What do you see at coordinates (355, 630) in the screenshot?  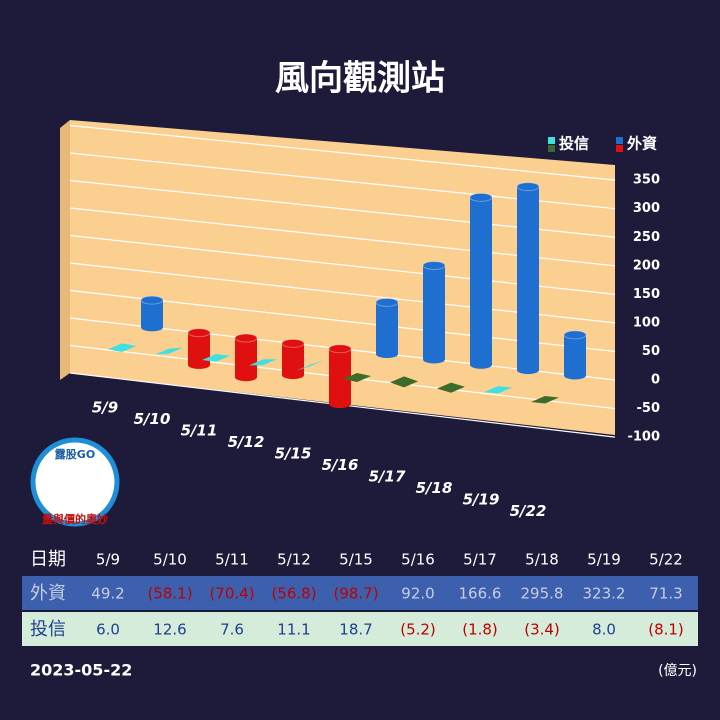 I see `table-cell: 18.7` at bounding box center [355, 630].